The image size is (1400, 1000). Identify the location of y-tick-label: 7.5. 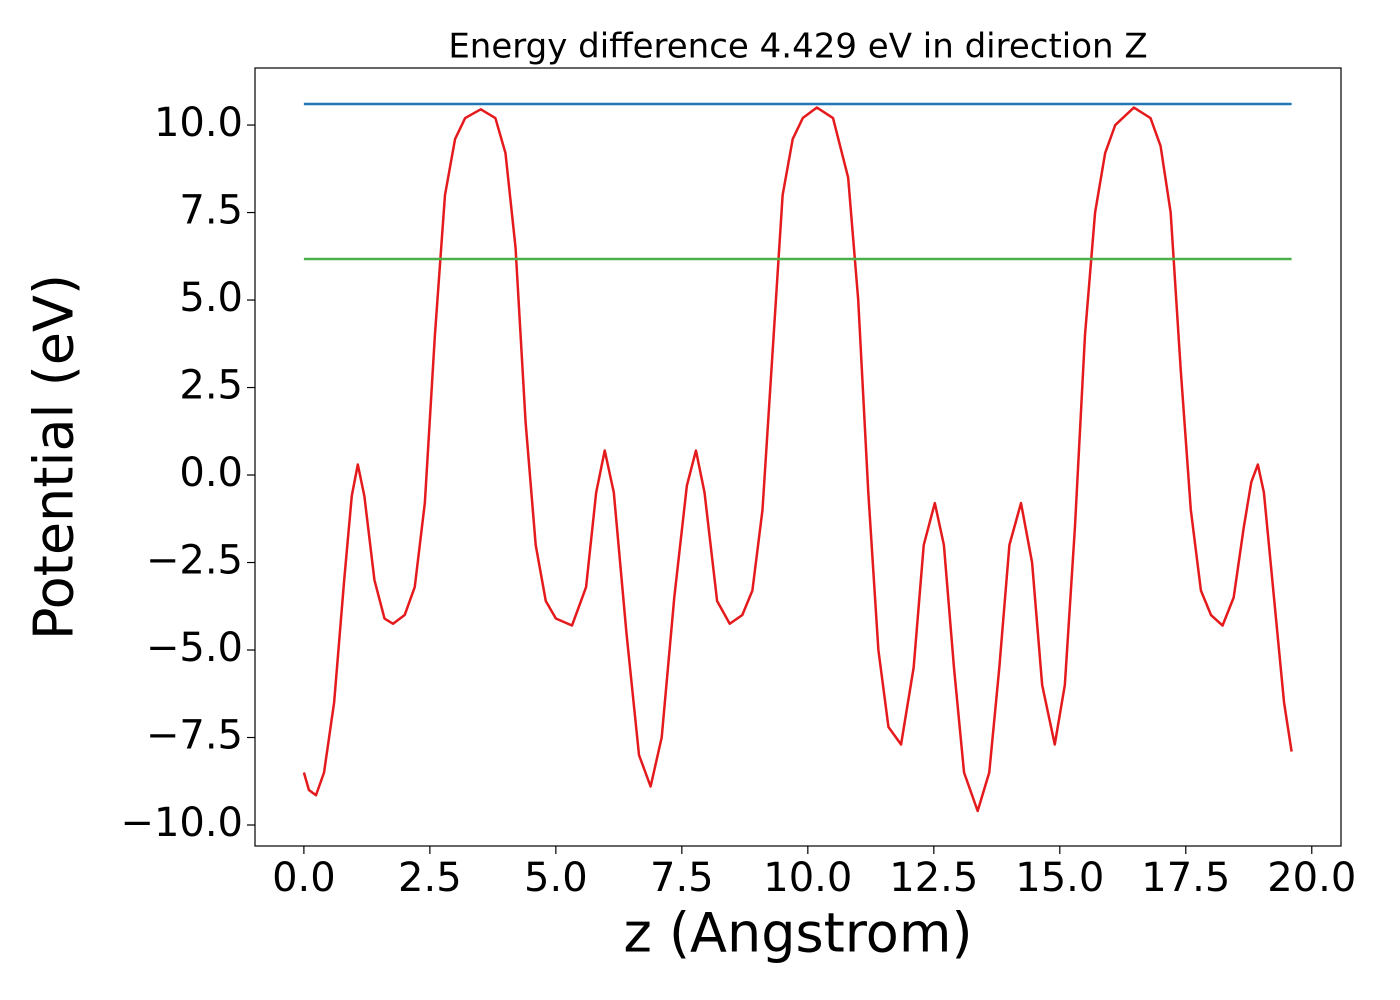
(211, 211).